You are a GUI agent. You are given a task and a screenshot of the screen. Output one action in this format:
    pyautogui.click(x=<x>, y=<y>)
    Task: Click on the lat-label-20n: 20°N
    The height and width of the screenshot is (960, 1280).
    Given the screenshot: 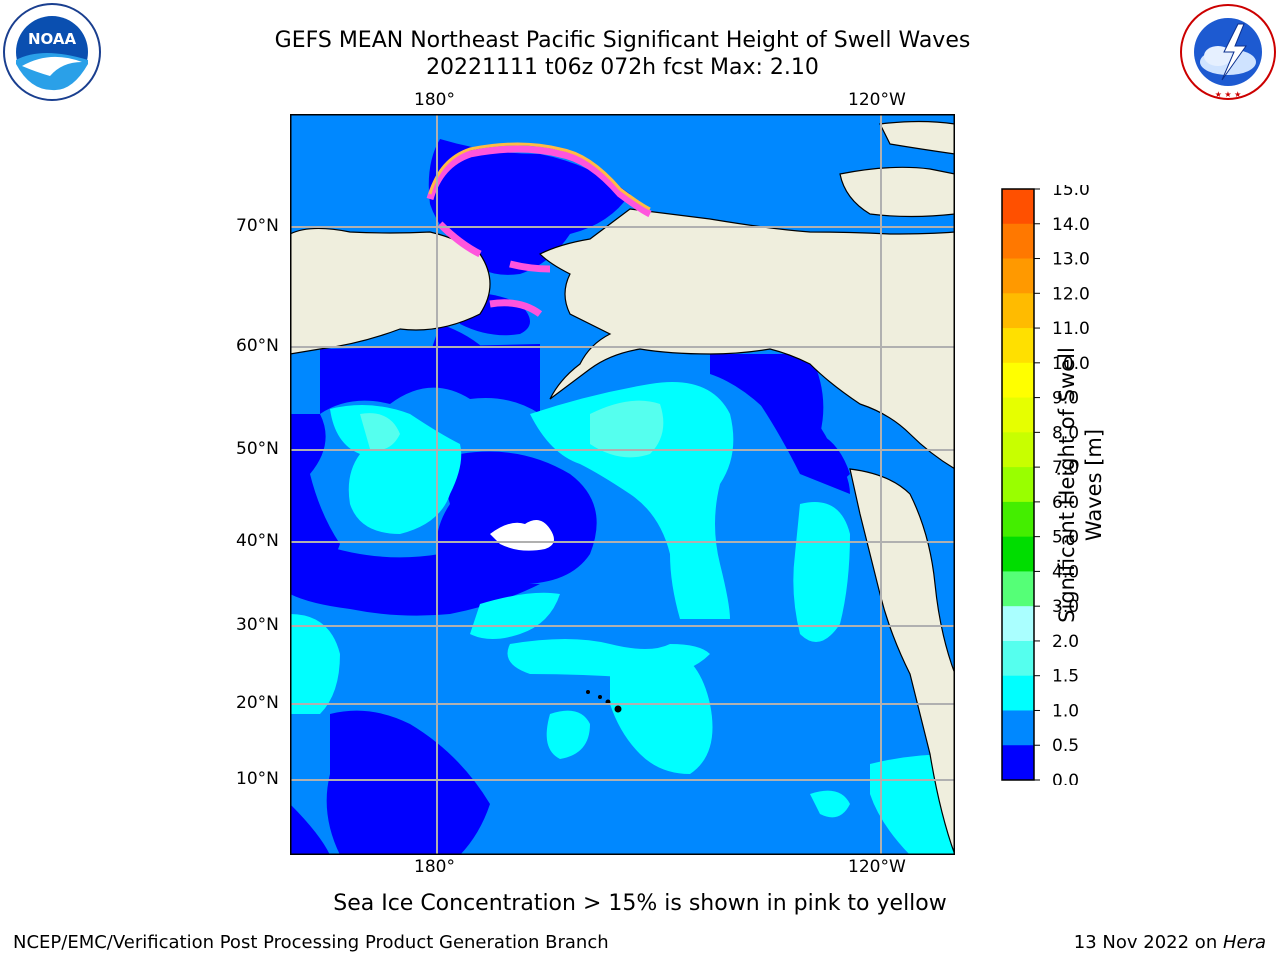 What is the action you would take?
    pyautogui.click(x=257, y=703)
    